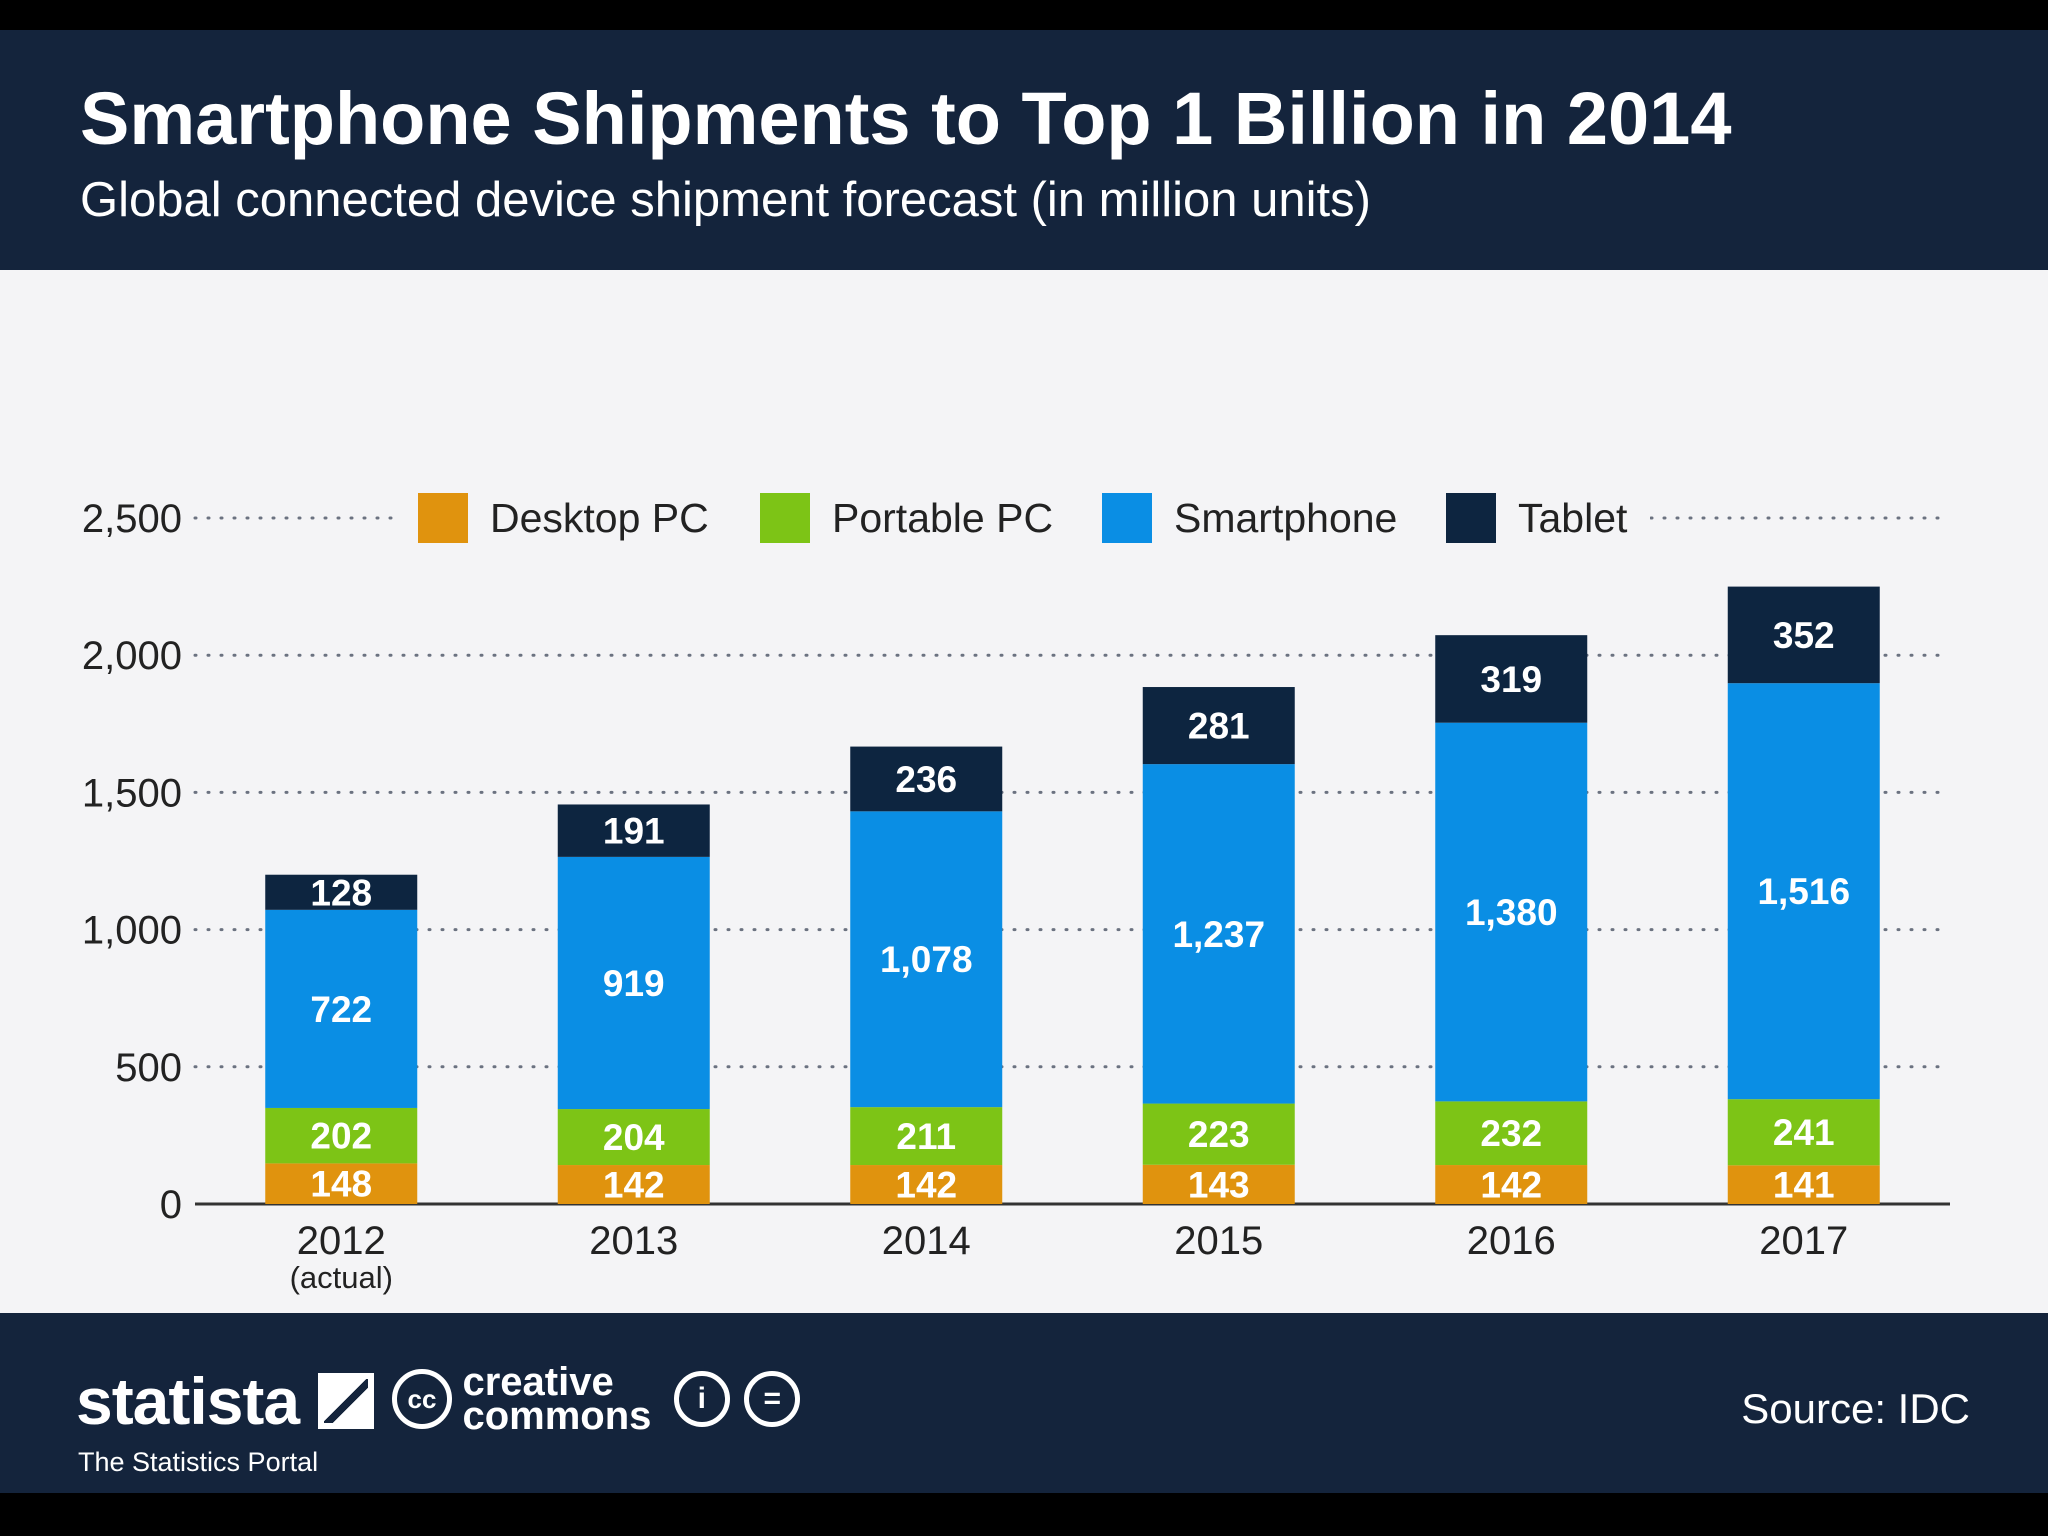 This screenshot has width=2048, height=1536. Describe the element at coordinates (132, 862) in the screenshot. I see `y-axis-ticks: 0 500 1,000 1,500 2,000 2,500` at that location.